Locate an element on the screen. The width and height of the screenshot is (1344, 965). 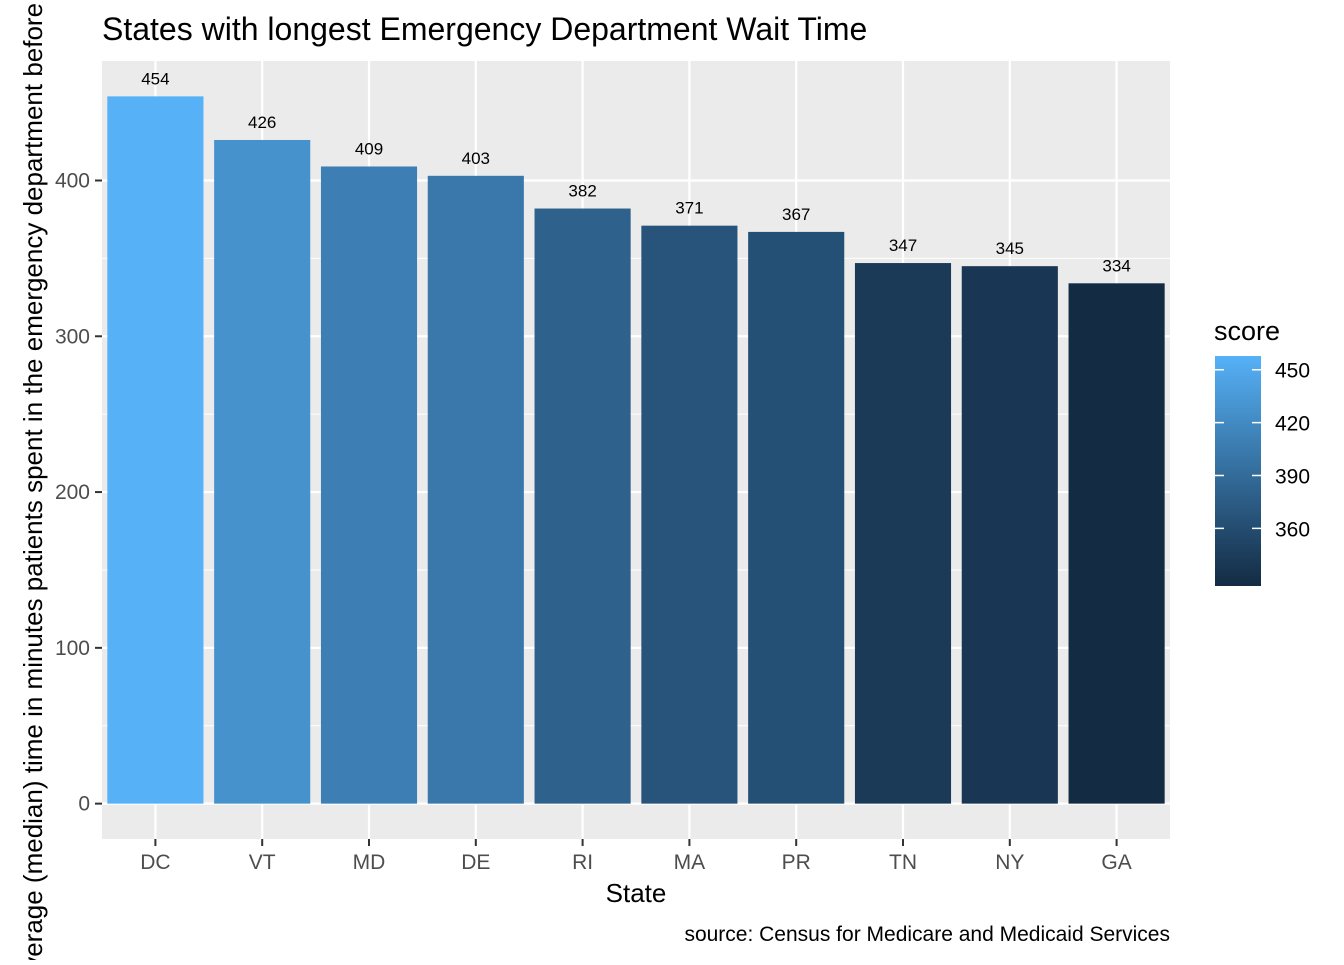
bar-DE is located at coordinates (475, 489).